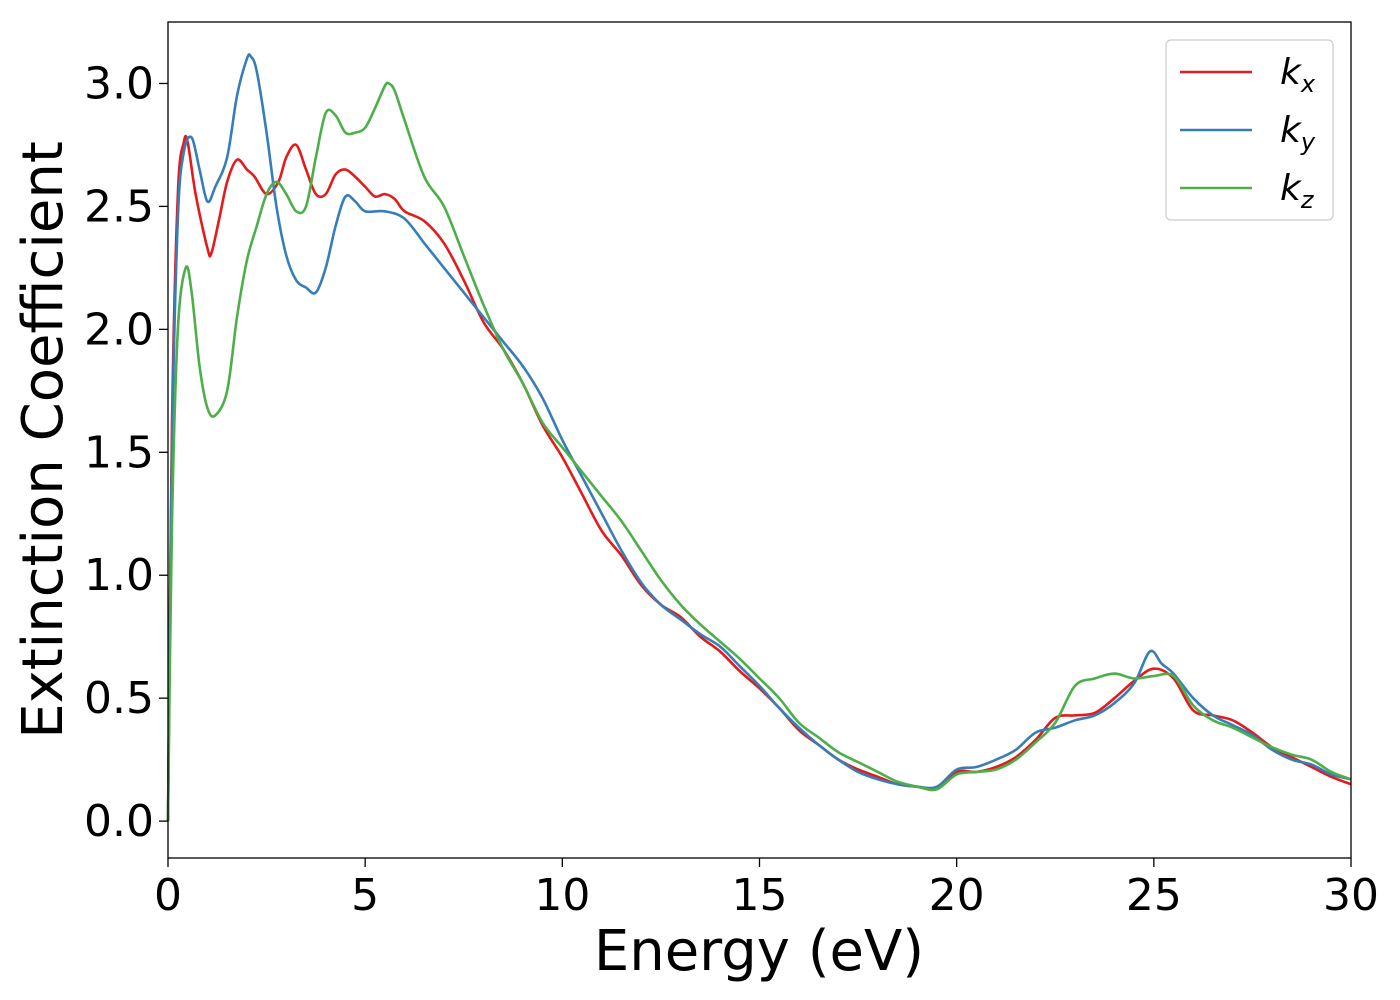 This screenshot has width=1400, height=1000. Describe the element at coordinates (119, 206) in the screenshot. I see `y-tick-label: 2.5` at that location.